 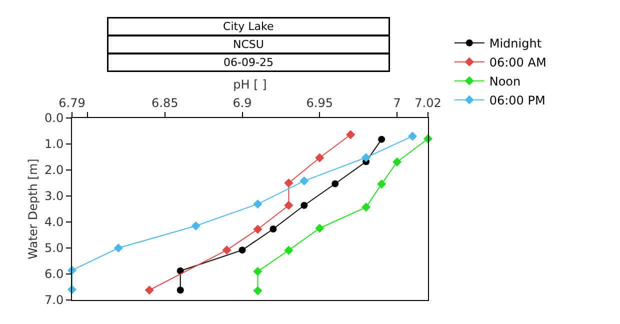 What do you see at coordinates (54, 248) in the screenshot?
I see `y-tick-label: 5.0` at bounding box center [54, 248].